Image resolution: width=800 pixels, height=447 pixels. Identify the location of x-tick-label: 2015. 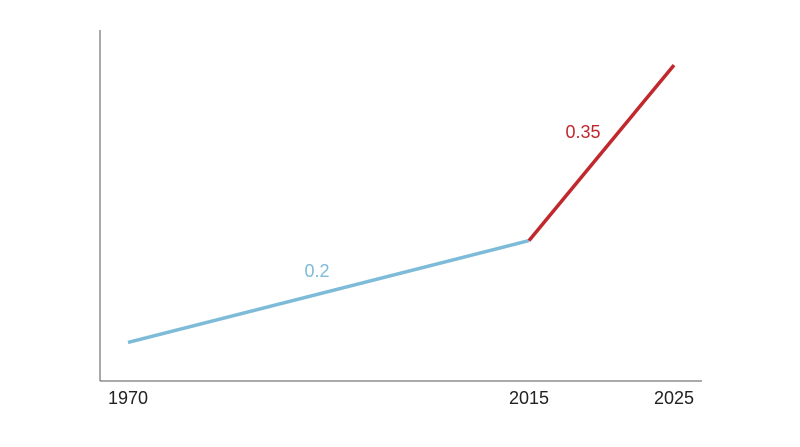
(529, 398).